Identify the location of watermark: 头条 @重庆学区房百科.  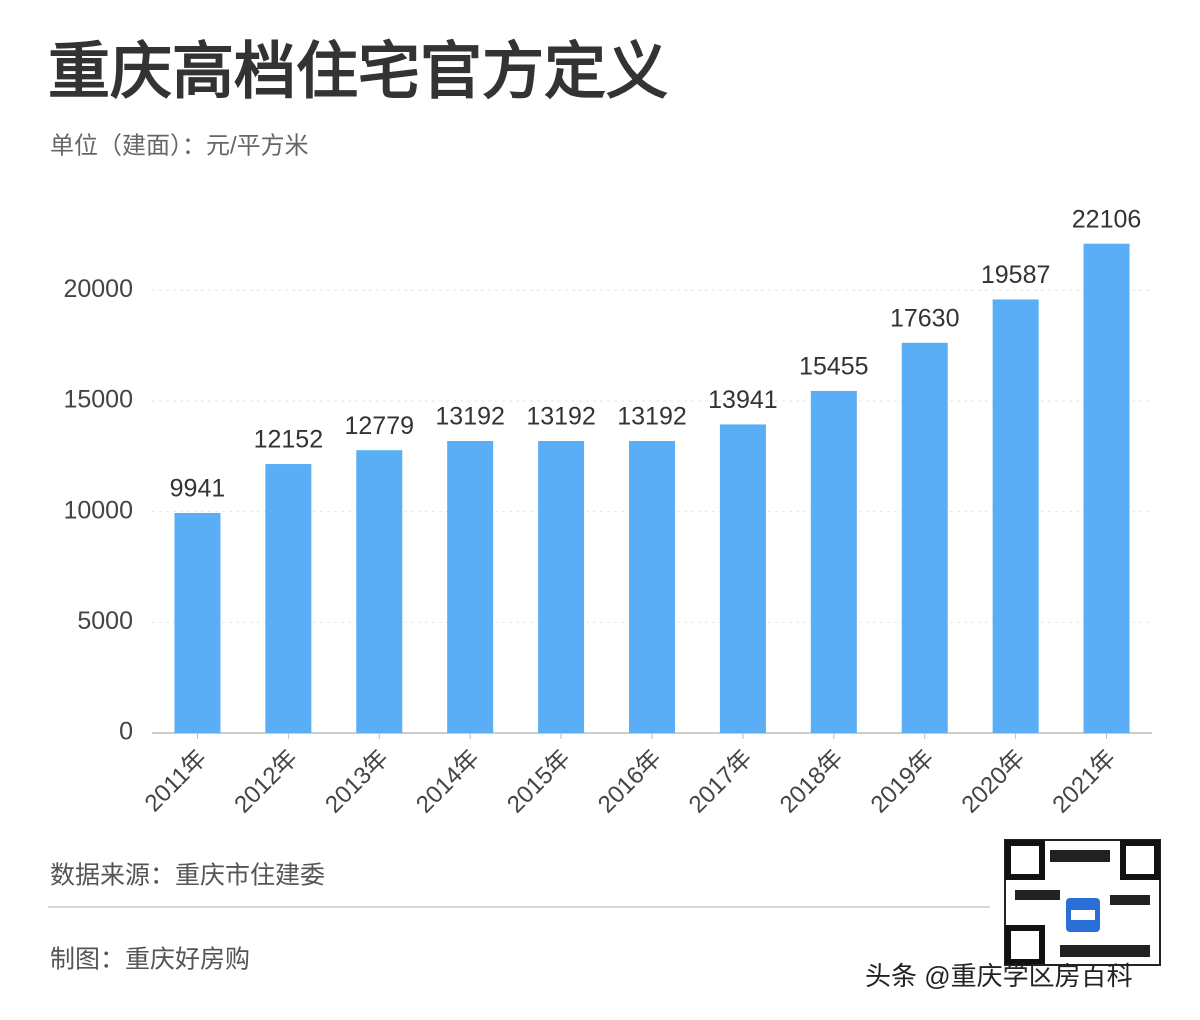
(999, 976).